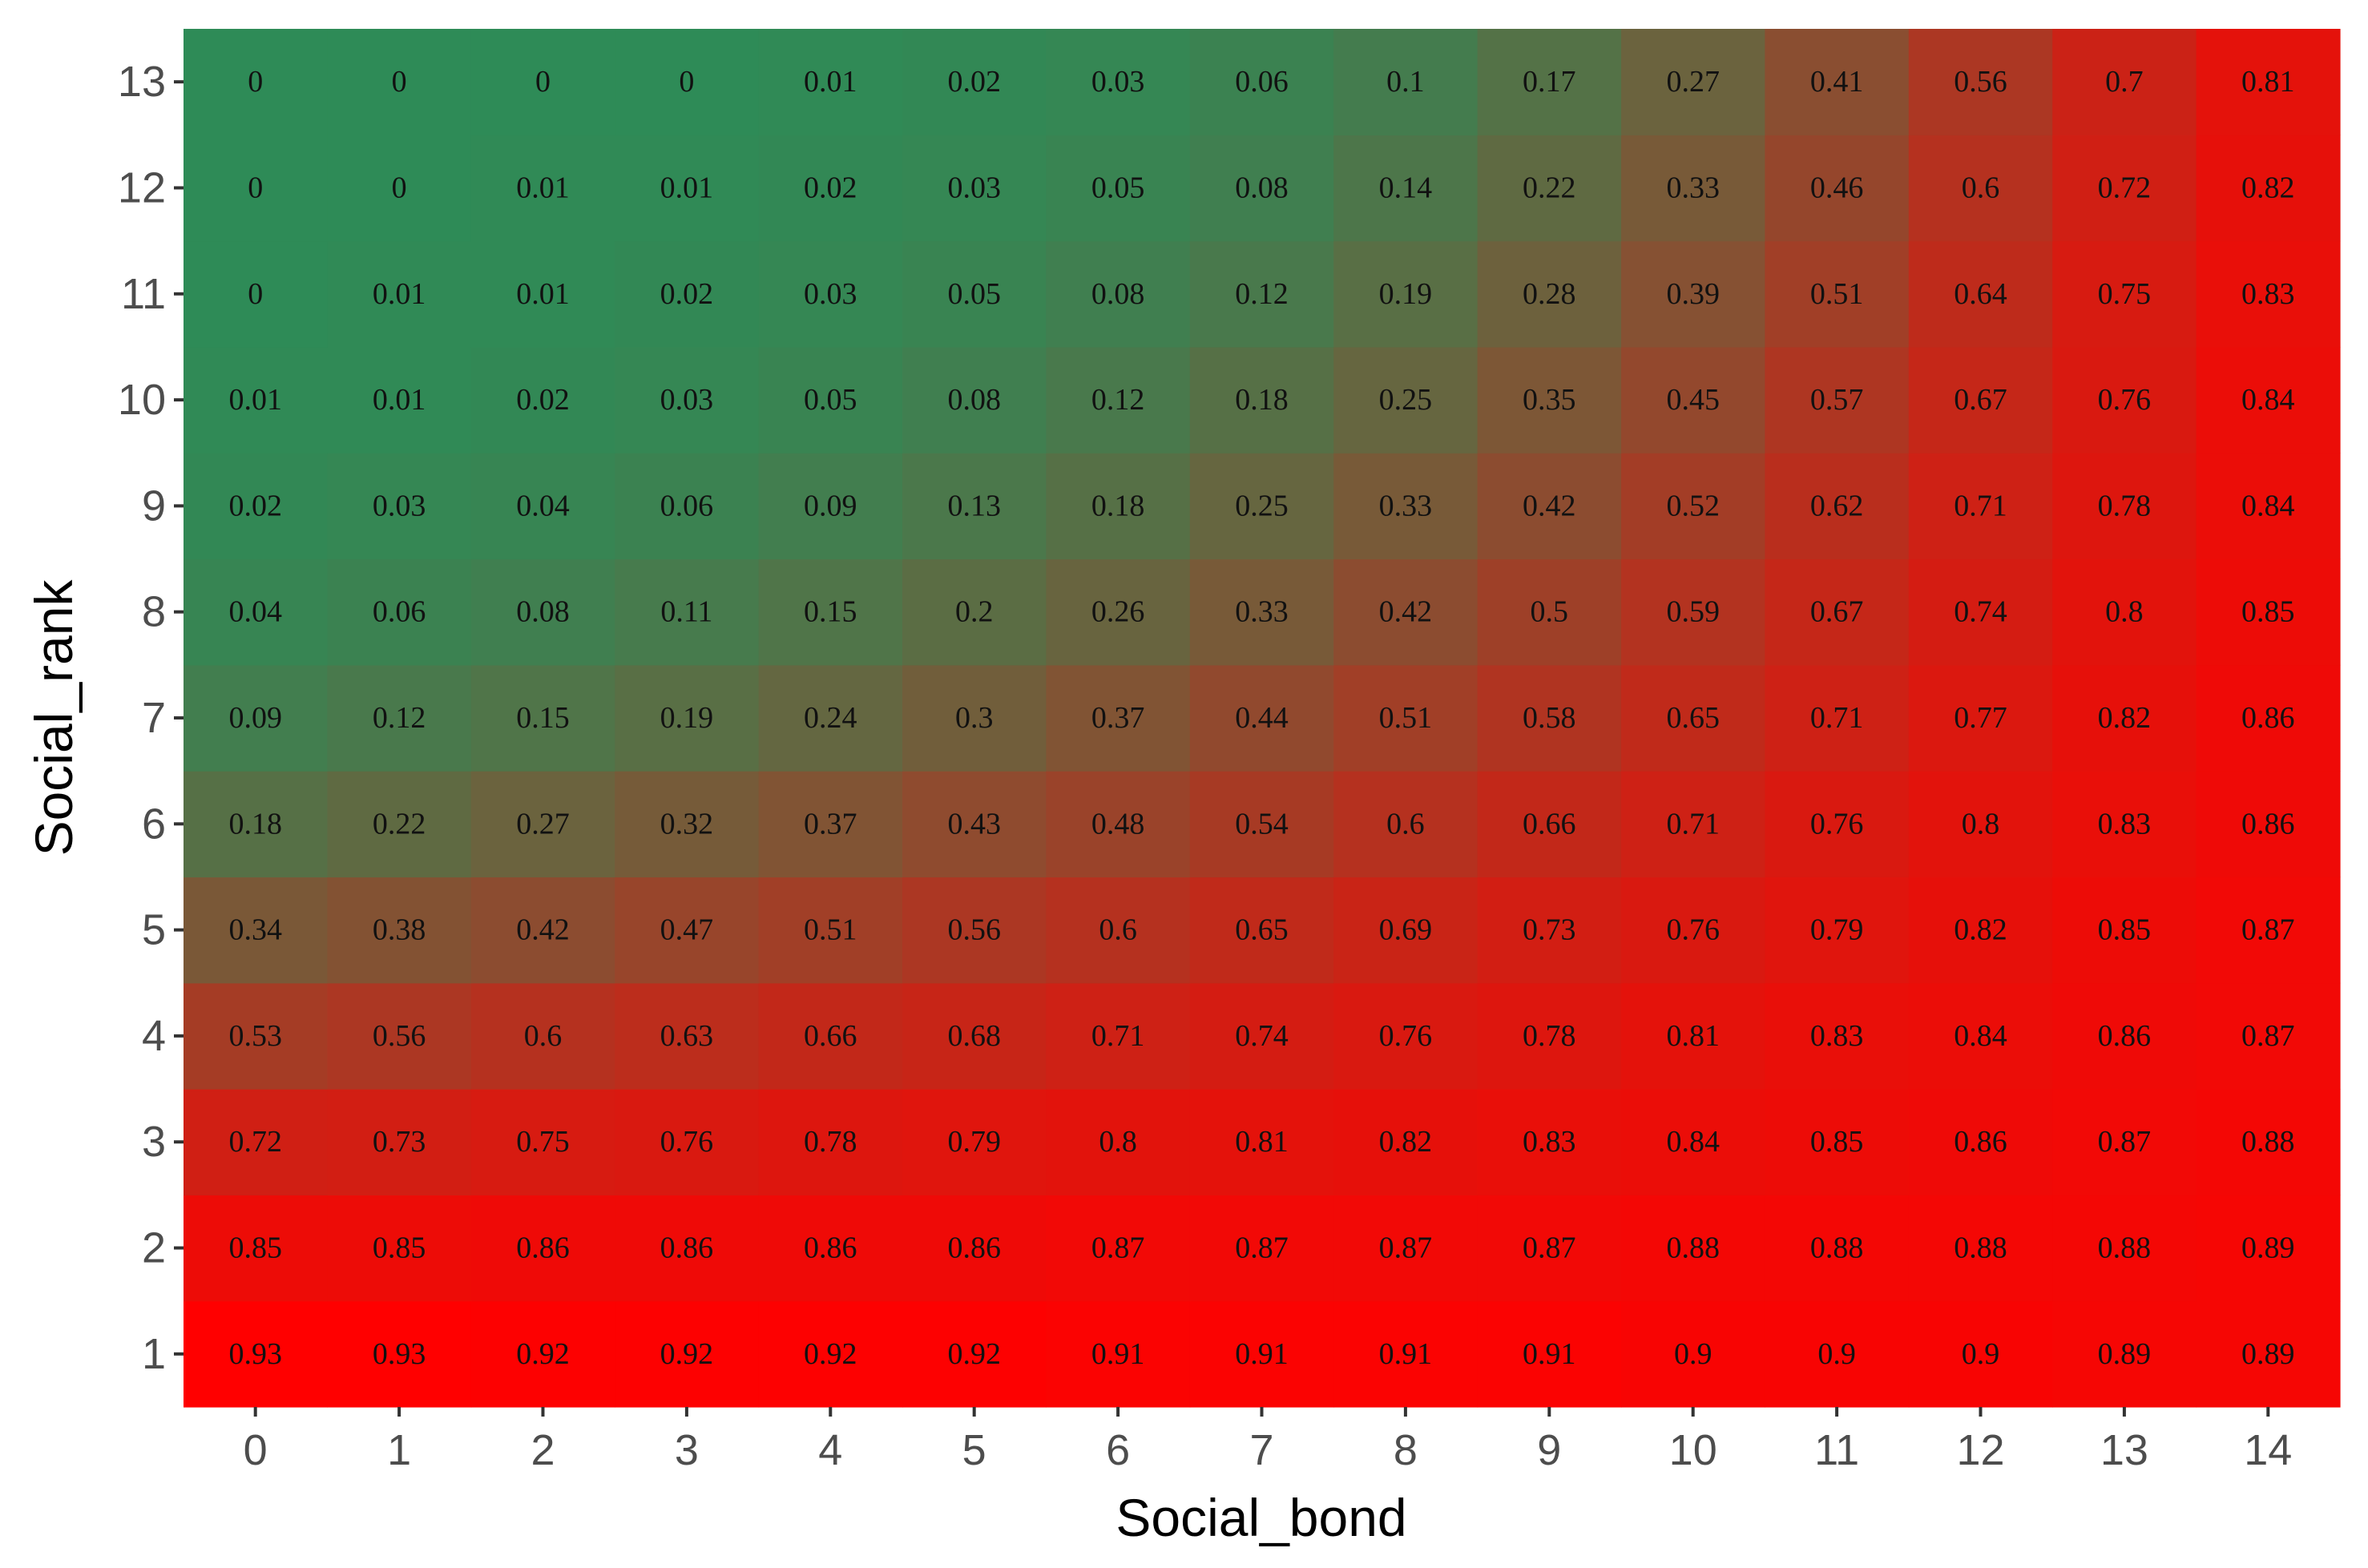 The image size is (2368, 1568). Describe the element at coordinates (1118, 82) in the screenshot. I see `cell-value-label: 0.03` at that location.